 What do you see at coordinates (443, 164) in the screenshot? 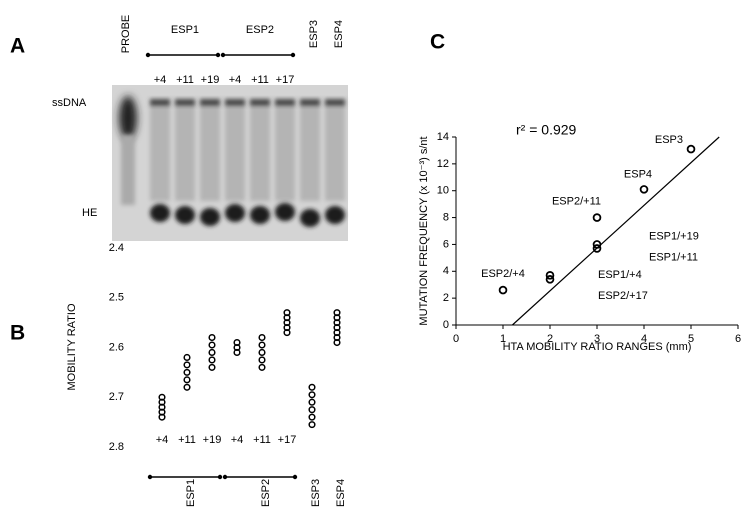
I see `y-tick-label: 12` at bounding box center [443, 164].